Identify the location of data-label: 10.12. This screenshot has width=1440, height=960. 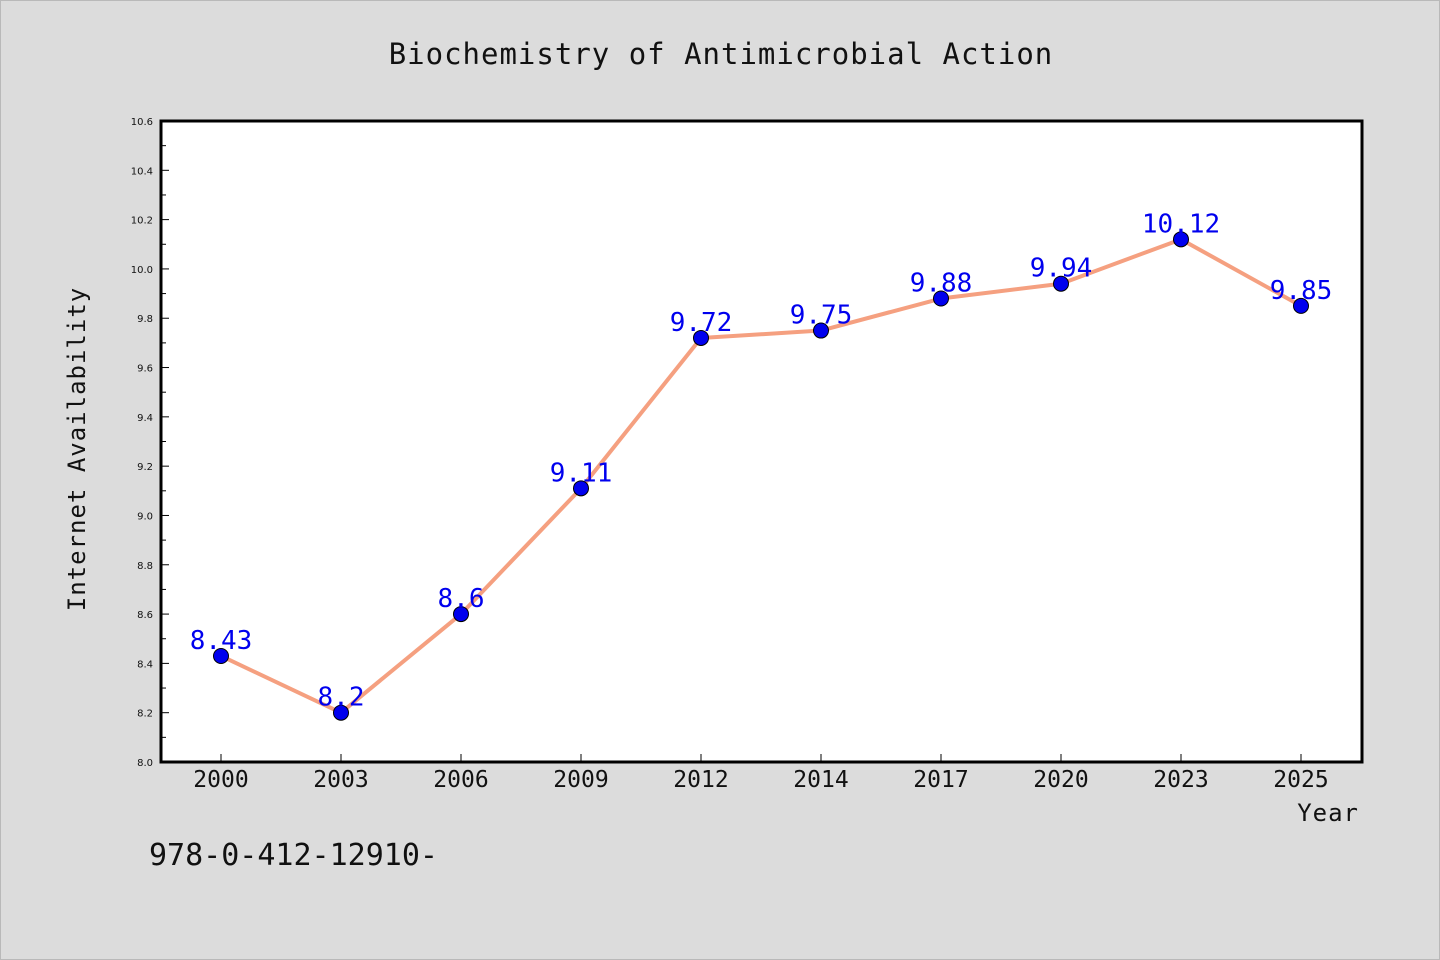
(1181, 224).